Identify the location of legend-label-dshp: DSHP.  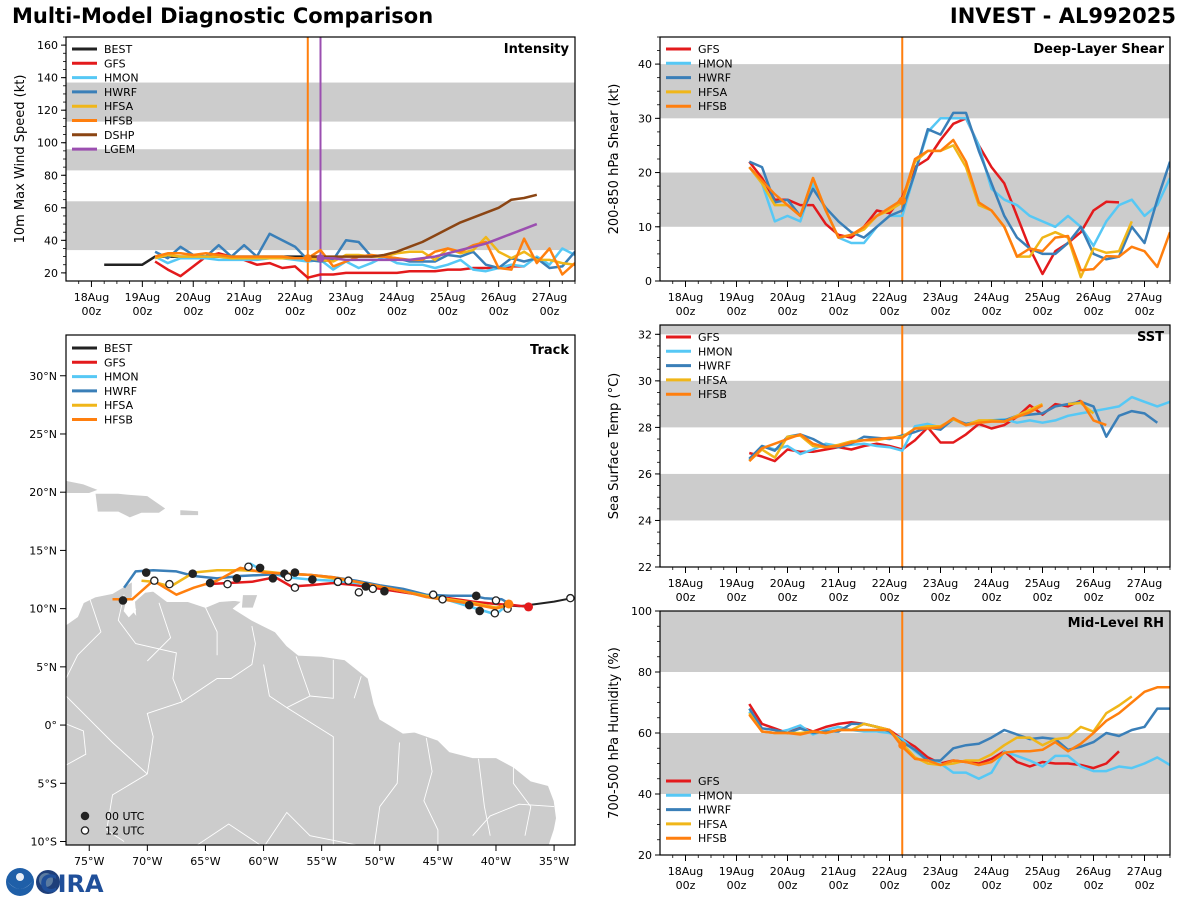
(119, 135).